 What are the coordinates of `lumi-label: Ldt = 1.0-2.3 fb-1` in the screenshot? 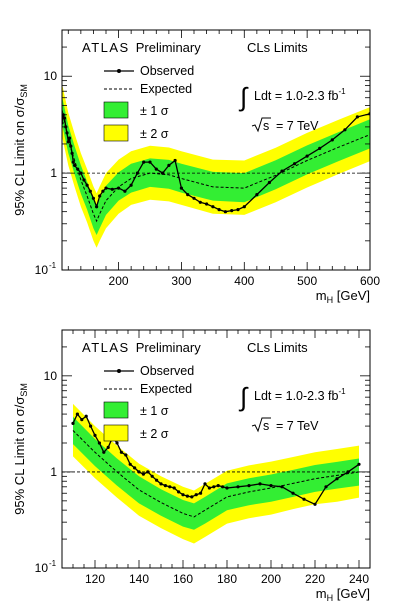 It's located at (300, 395).